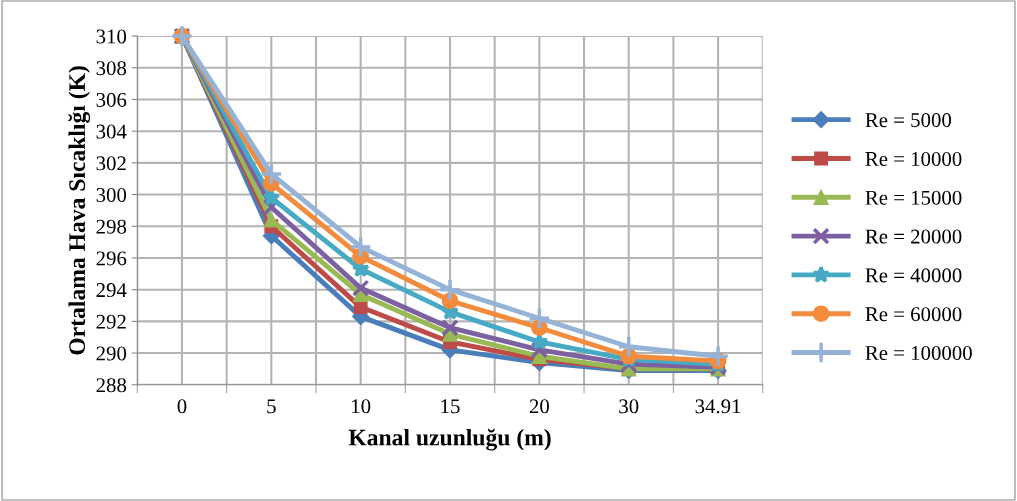 Image resolution: width=1017 pixels, height=501 pixels. I want to click on x-tick-label: 30, so click(629, 406).